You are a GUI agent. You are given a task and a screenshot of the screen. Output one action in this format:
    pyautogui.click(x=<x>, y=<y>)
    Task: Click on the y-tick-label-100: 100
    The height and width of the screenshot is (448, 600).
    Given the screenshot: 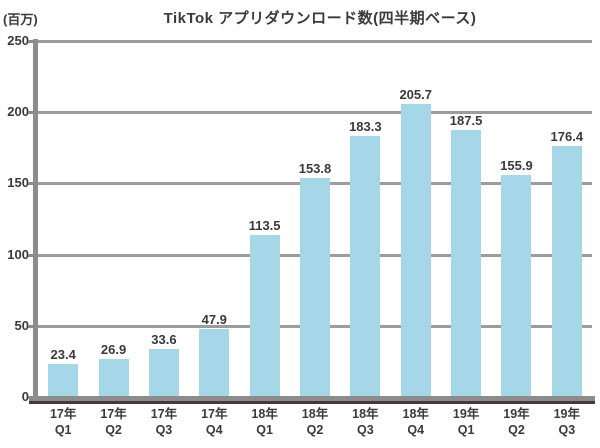 What is the action you would take?
    pyautogui.click(x=18, y=254)
    